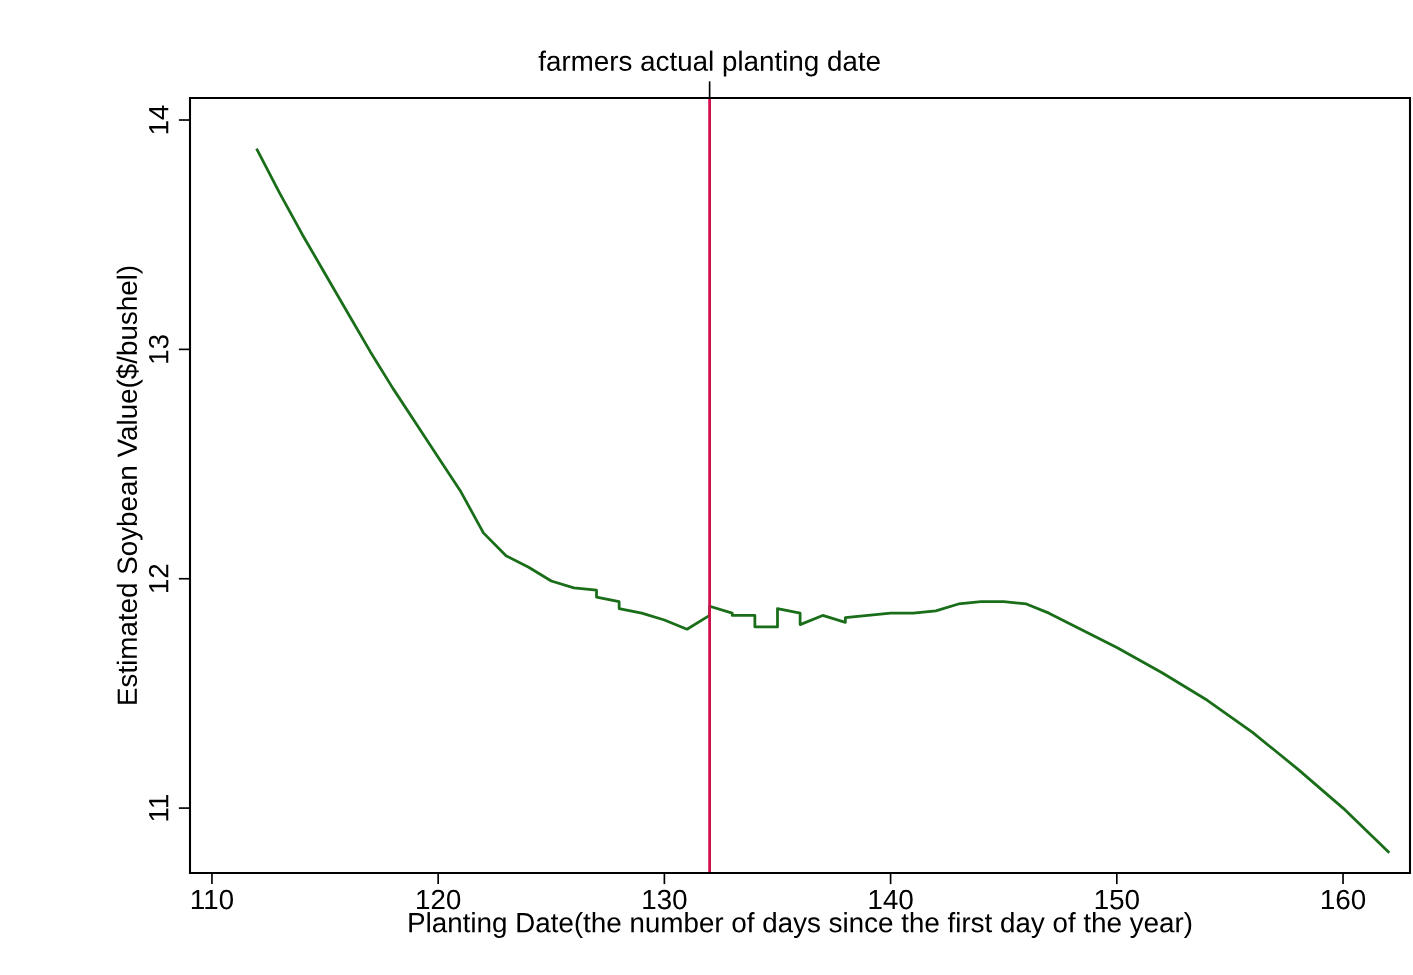  Describe the element at coordinates (665, 899) in the screenshot. I see `x-tick-label: 130` at that location.